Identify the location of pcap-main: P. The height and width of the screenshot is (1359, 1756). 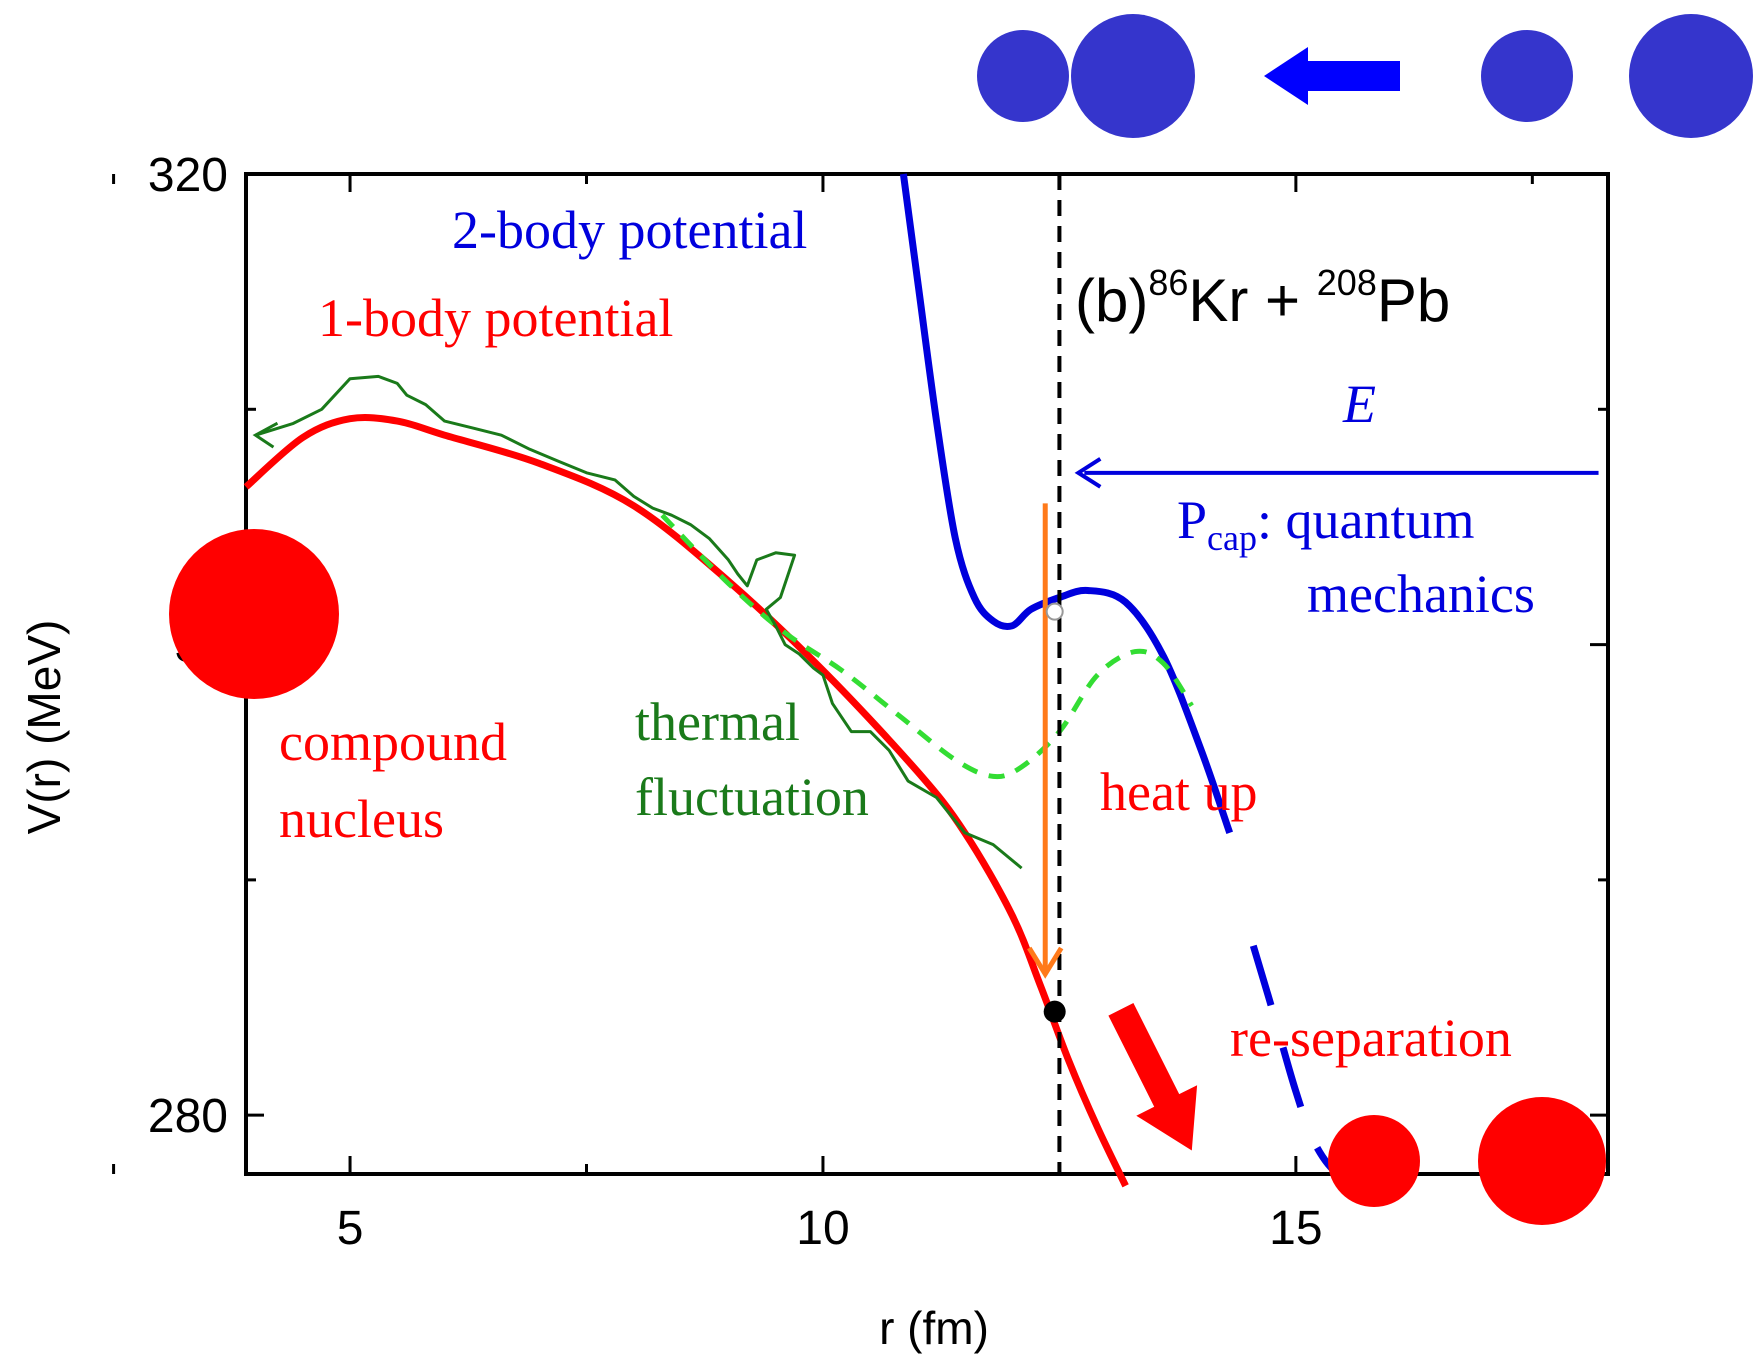
(1192, 520).